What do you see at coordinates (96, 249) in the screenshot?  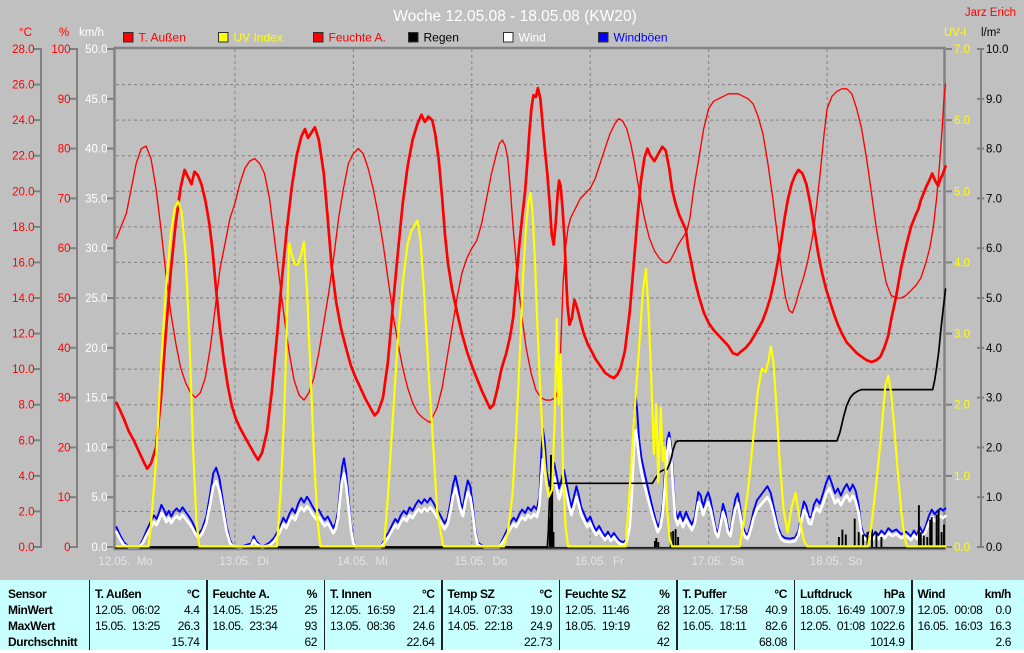 I see `svg-text: 30.0` at bounding box center [96, 249].